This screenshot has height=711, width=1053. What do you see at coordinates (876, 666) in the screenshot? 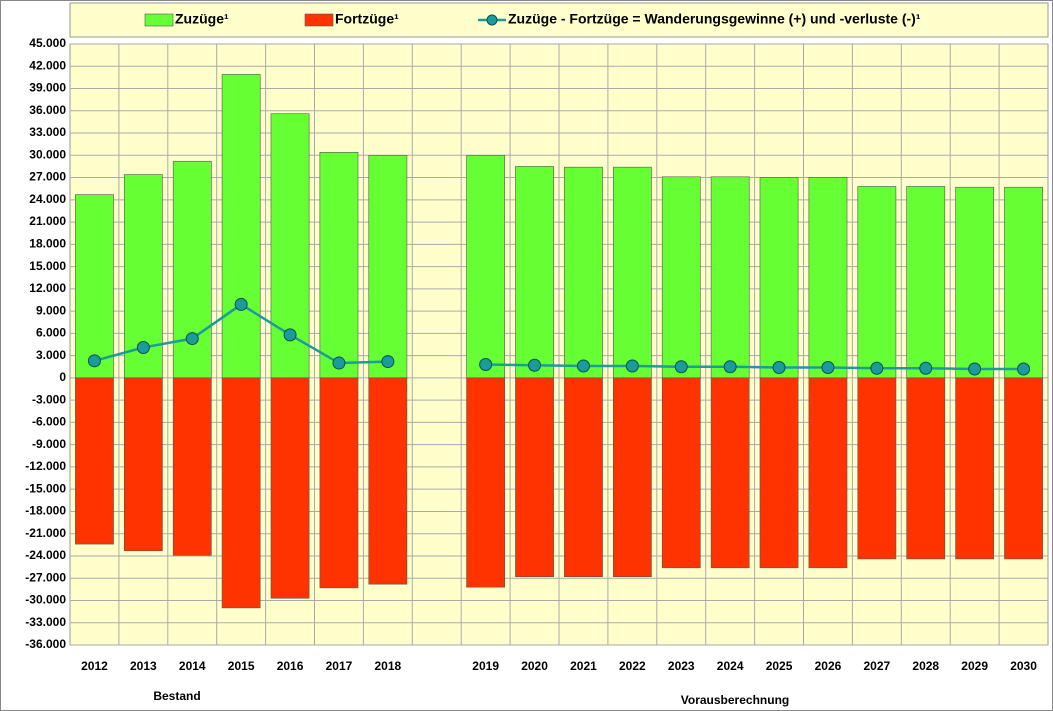
I see `x-tick-label: 2027` at bounding box center [876, 666].